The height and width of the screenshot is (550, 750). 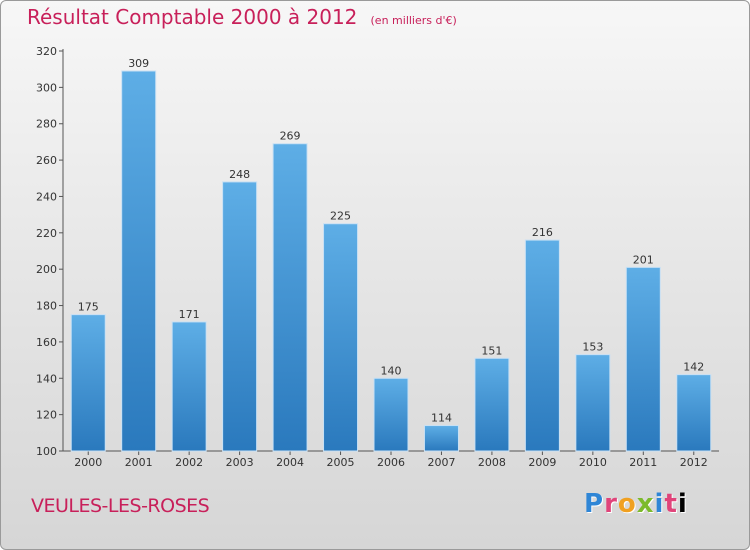 I want to click on y-tick-label: 140, so click(x=46, y=378).